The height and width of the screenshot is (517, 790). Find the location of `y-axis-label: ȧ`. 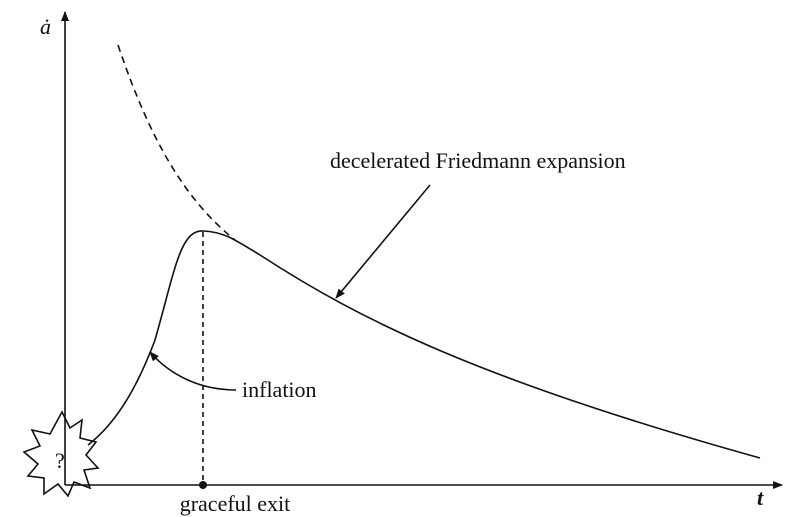

y-axis-label: ȧ is located at coordinates (45, 26).